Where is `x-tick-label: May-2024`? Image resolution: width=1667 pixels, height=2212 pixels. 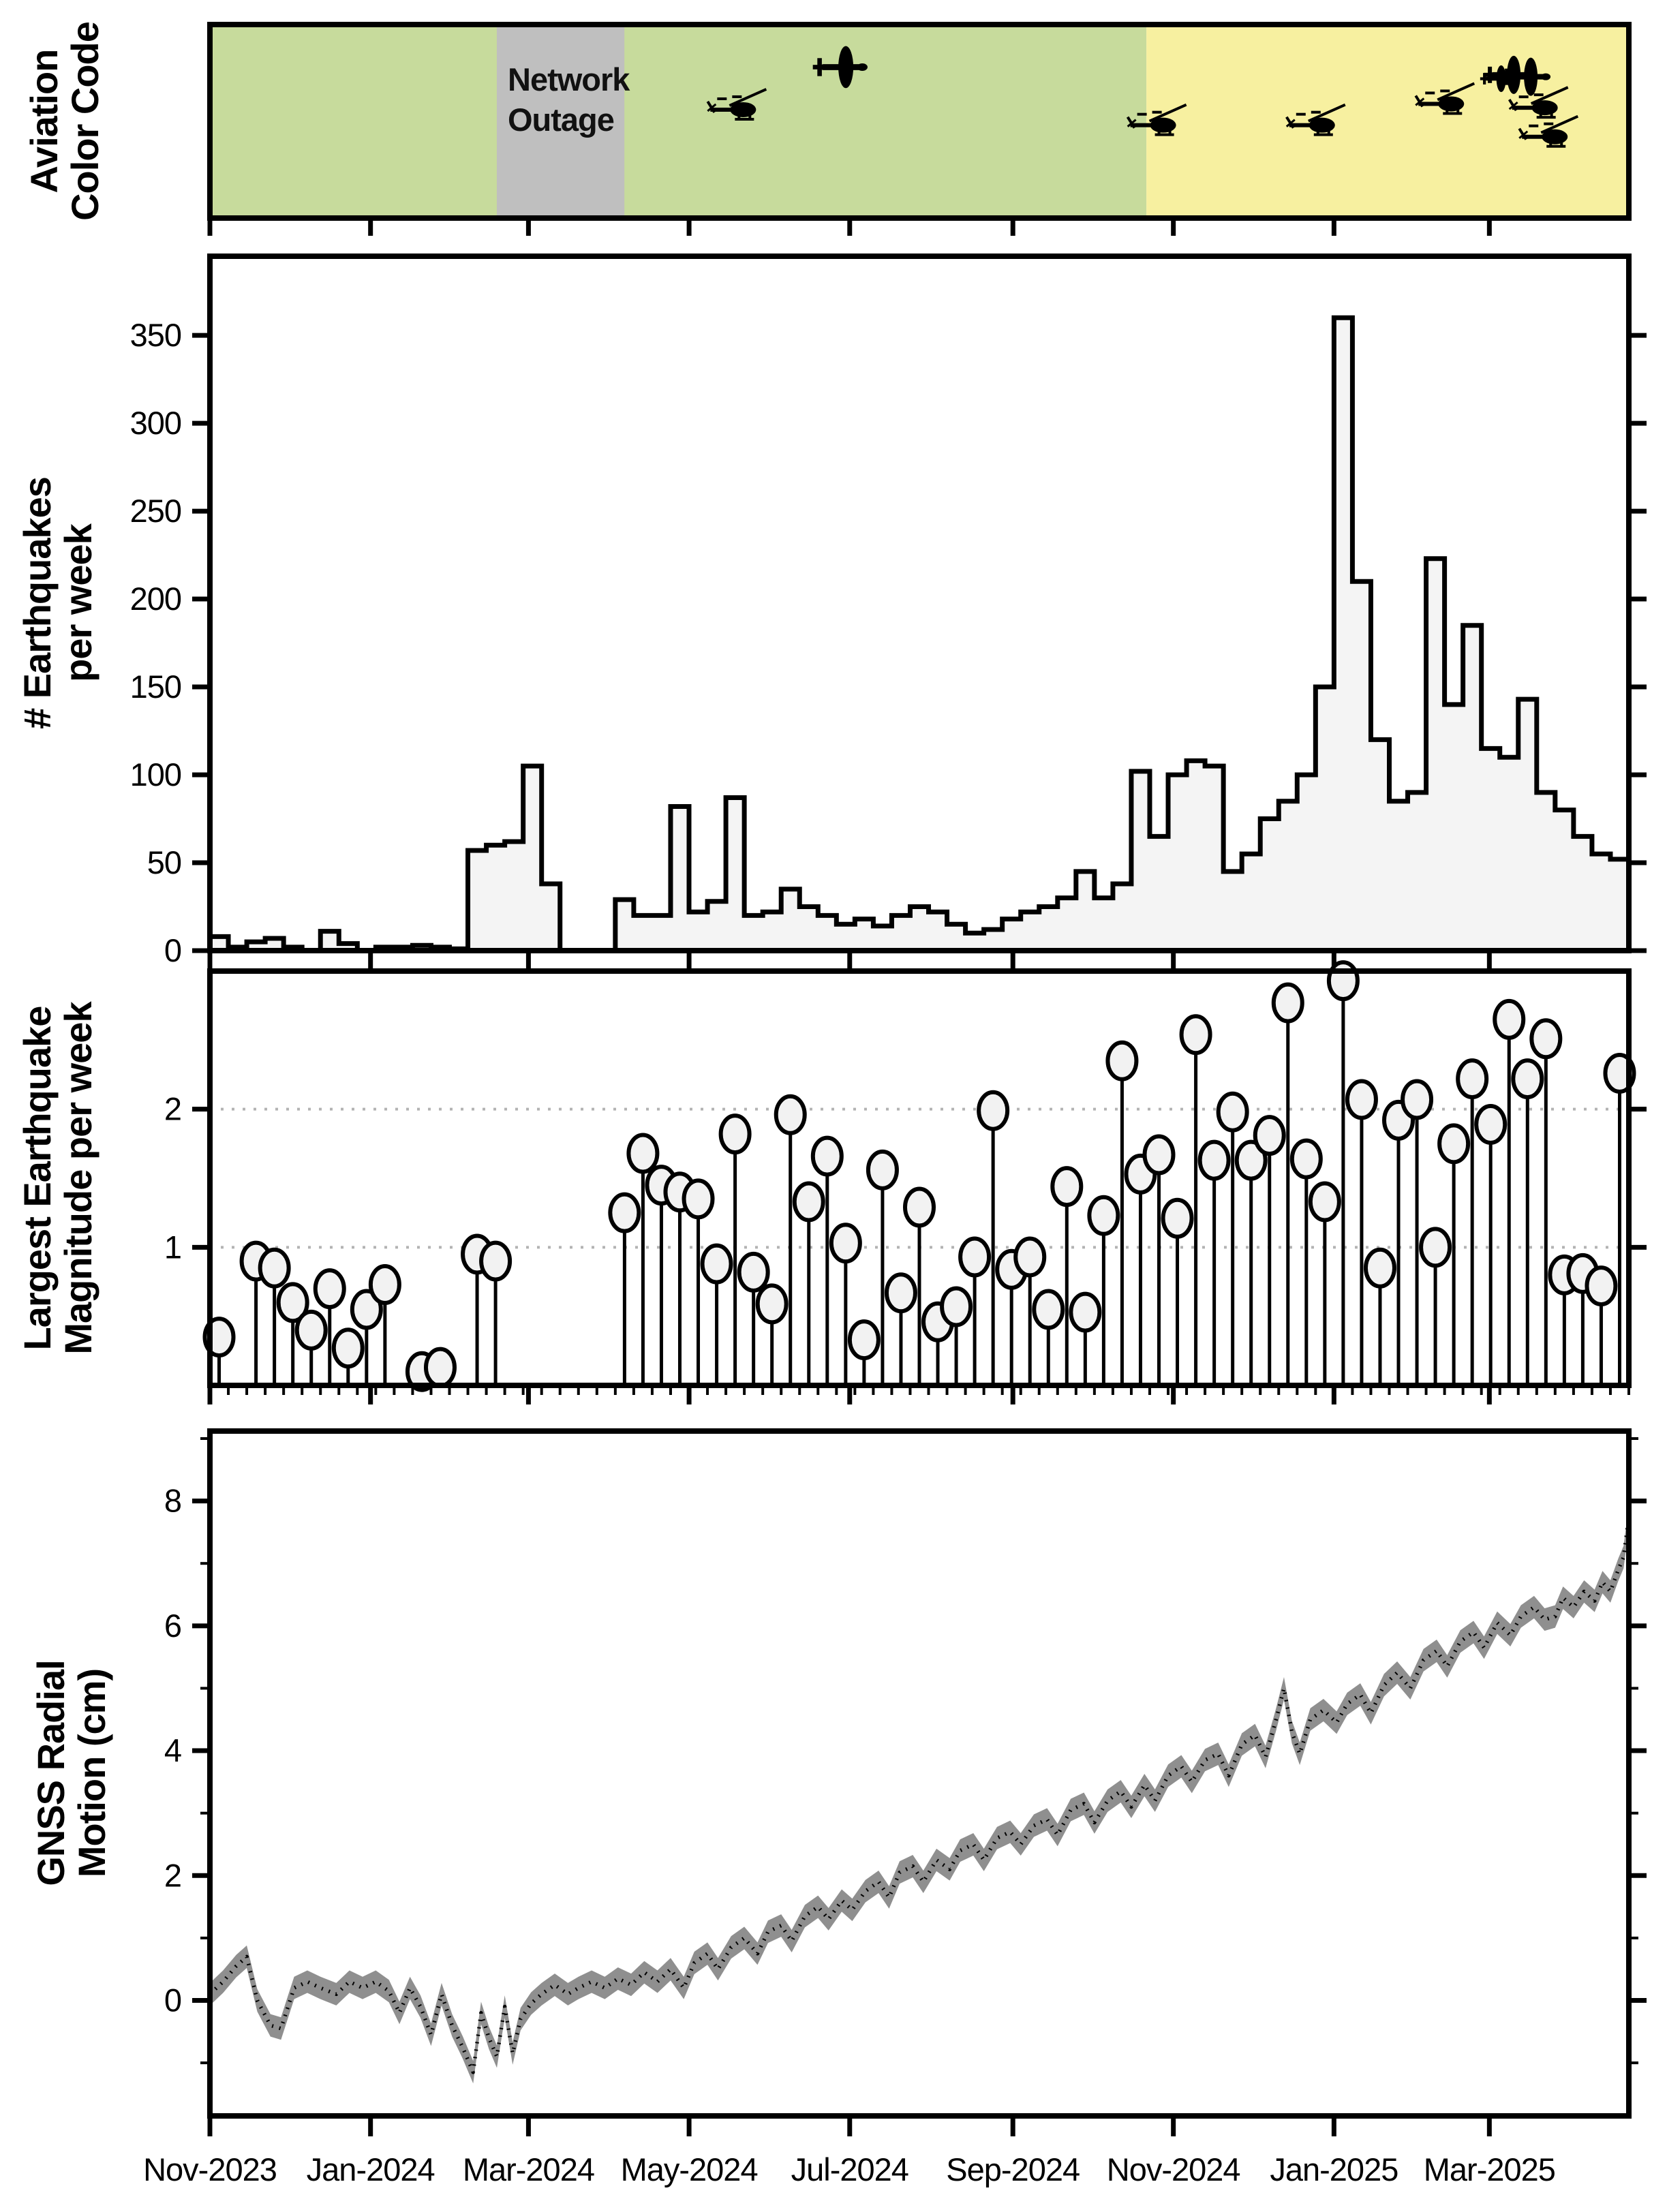
x-tick-label: May-2024 is located at coordinates (689, 2169).